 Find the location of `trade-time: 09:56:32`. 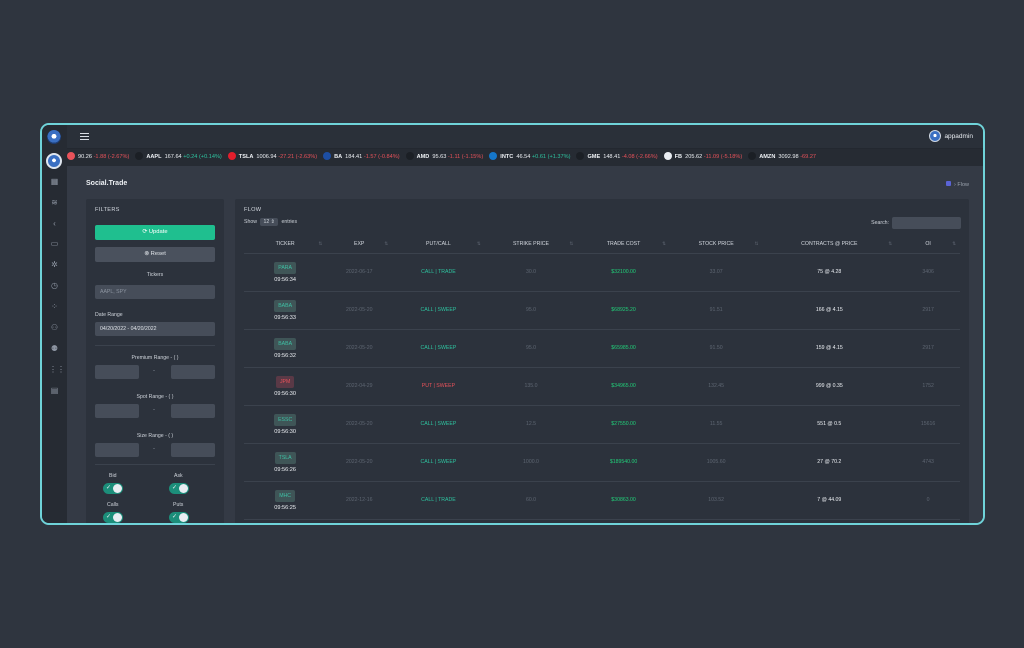

trade-time: 09:56:32 is located at coordinates (285, 355).